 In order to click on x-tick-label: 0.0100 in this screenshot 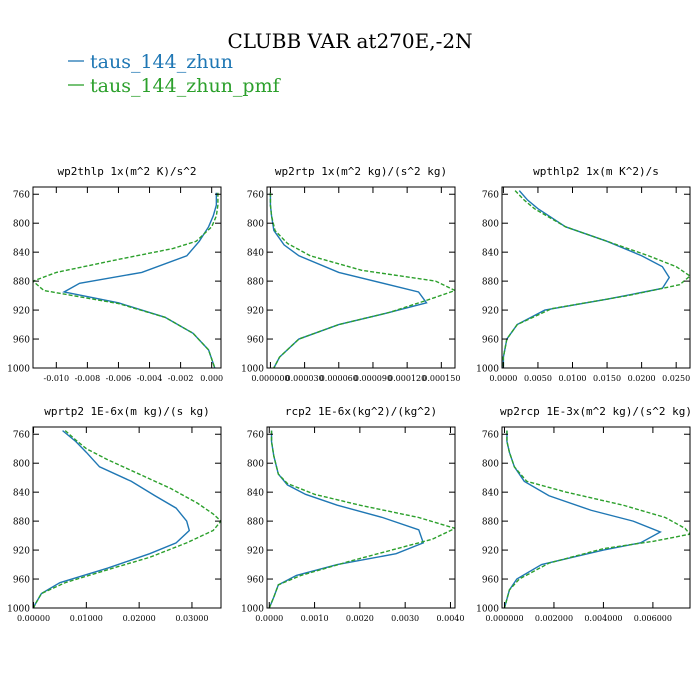, I will do `click(573, 378)`.